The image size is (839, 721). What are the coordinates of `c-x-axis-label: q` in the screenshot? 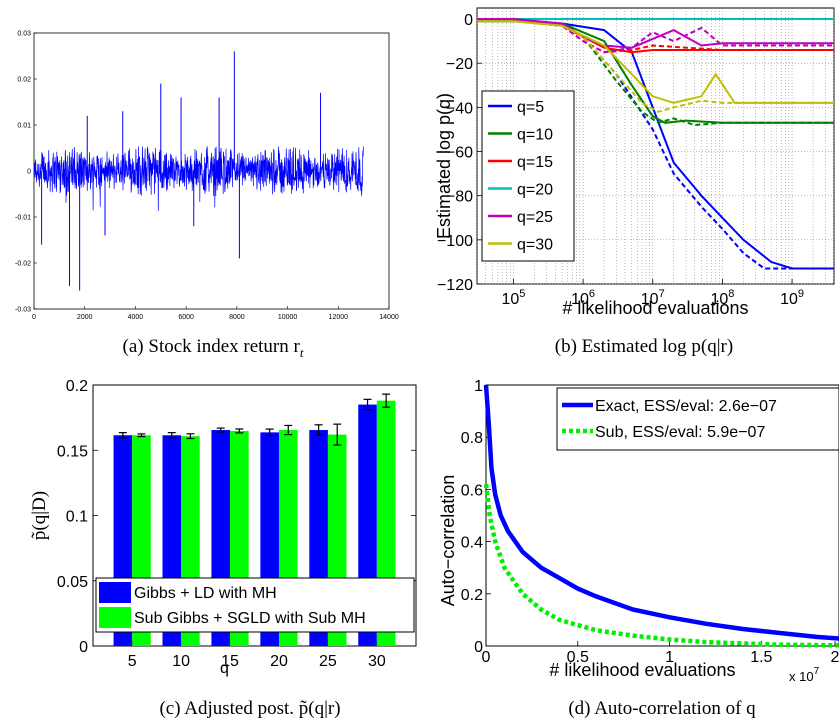 It's located at (224, 668).